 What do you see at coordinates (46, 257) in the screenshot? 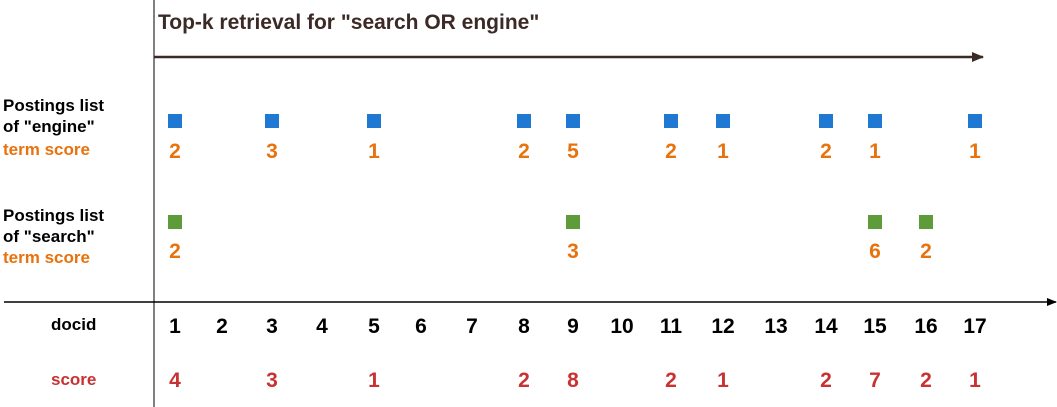
I see `search-term-score-label: term score` at bounding box center [46, 257].